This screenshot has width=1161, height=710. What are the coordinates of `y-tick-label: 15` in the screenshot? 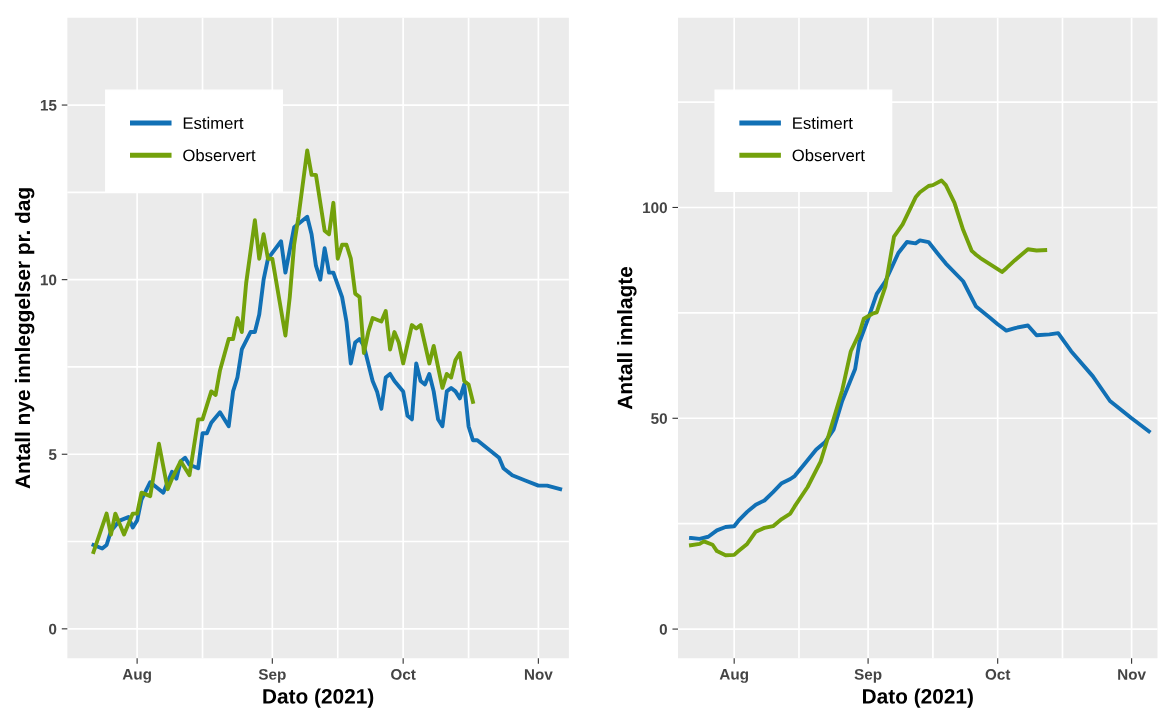 It's located at (48, 105).